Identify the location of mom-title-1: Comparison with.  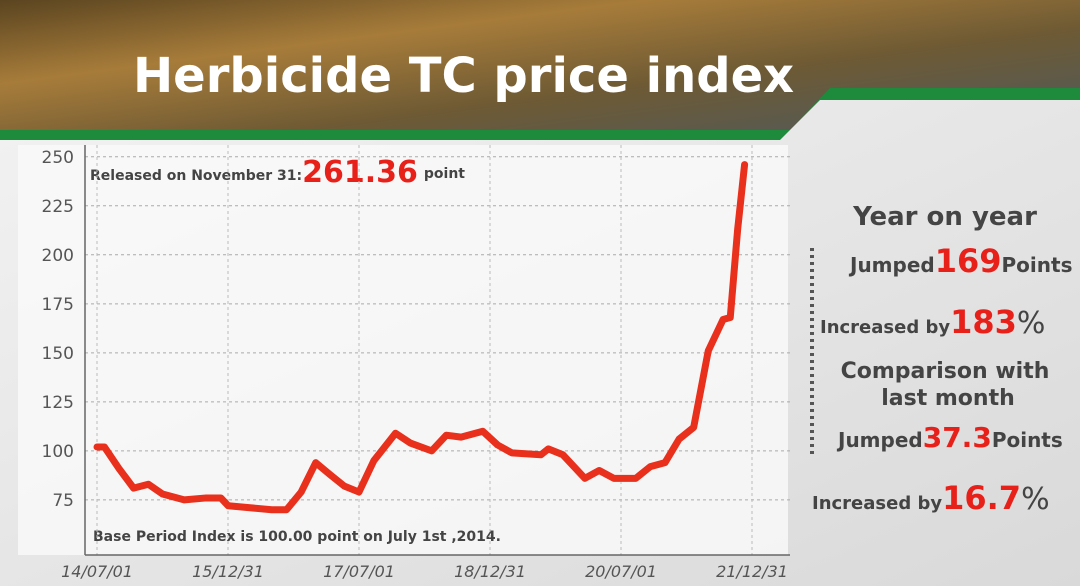
(945, 371).